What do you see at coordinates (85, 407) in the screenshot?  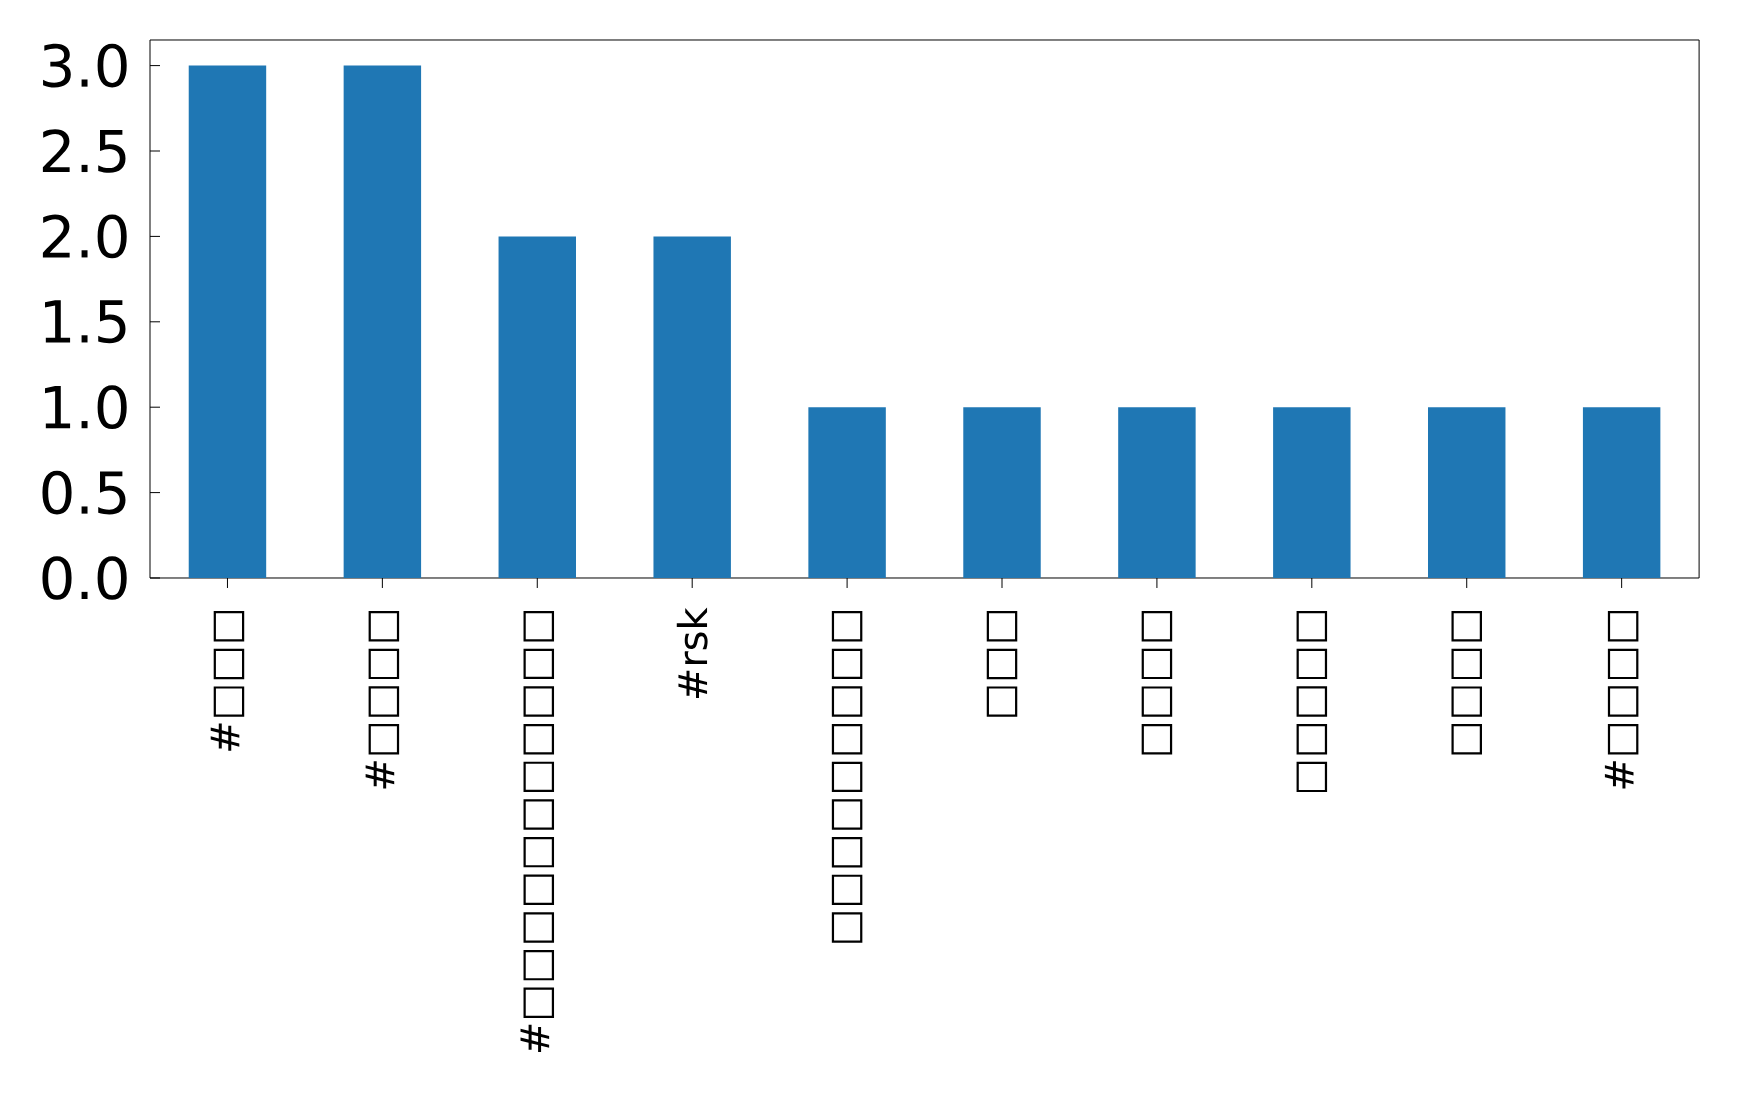 I see `y-tick-label: 1.0` at bounding box center [85, 407].